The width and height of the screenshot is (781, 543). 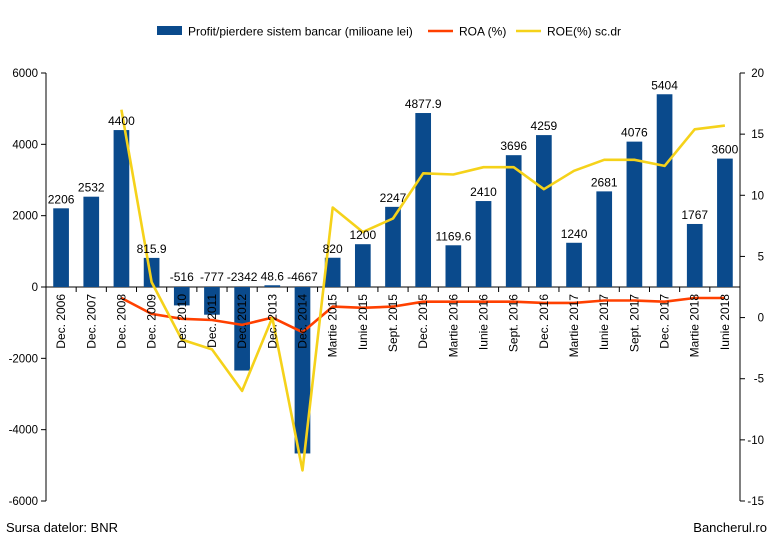 What do you see at coordinates (514, 323) in the screenshot?
I see `category-label: Sept. 2016` at bounding box center [514, 323].